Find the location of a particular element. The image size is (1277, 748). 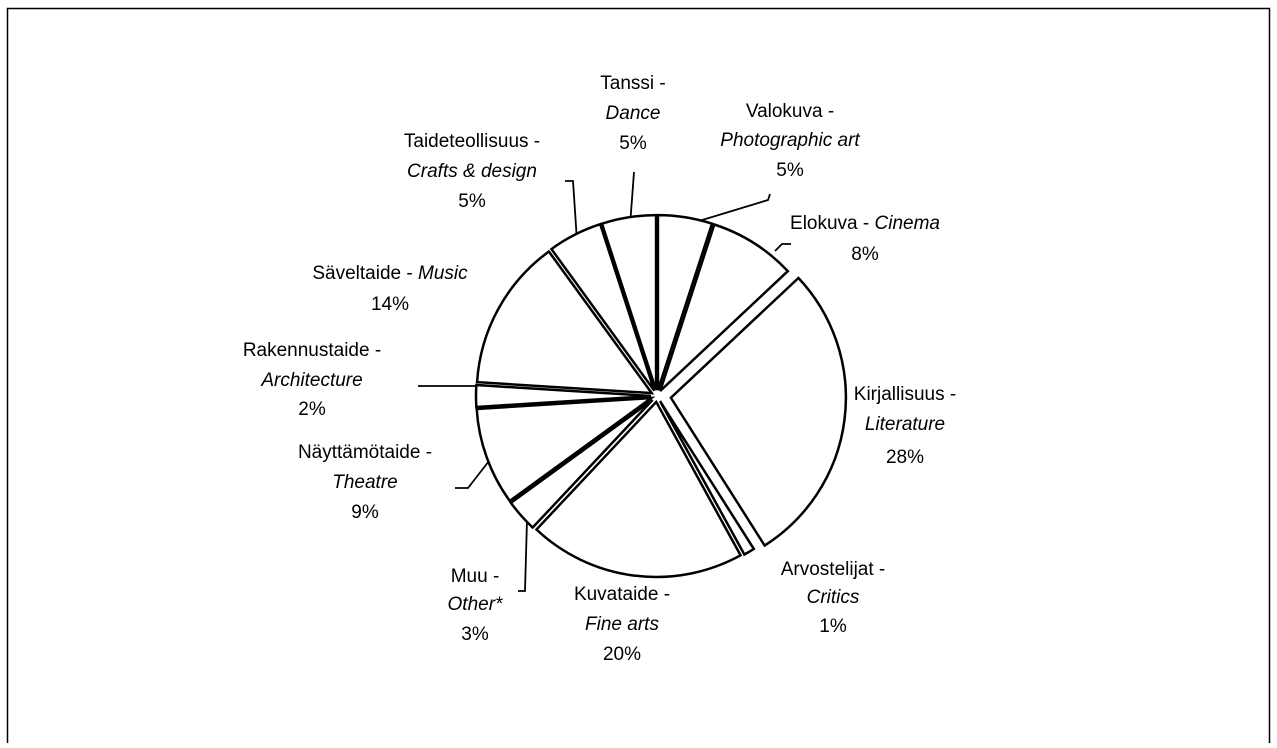

label-native: Kirjallisuus - is located at coordinates (905, 394).